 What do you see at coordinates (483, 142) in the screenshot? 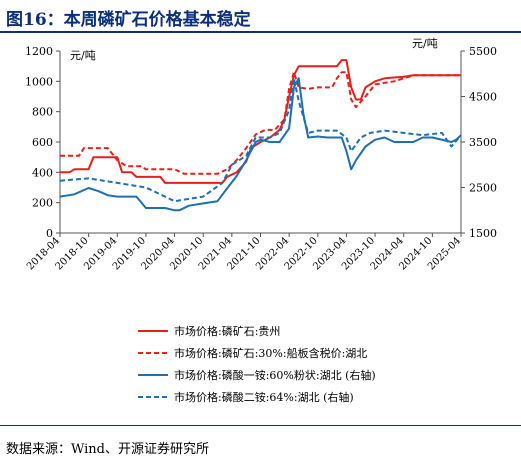
I see `right-tick-label: 3500` at bounding box center [483, 142].